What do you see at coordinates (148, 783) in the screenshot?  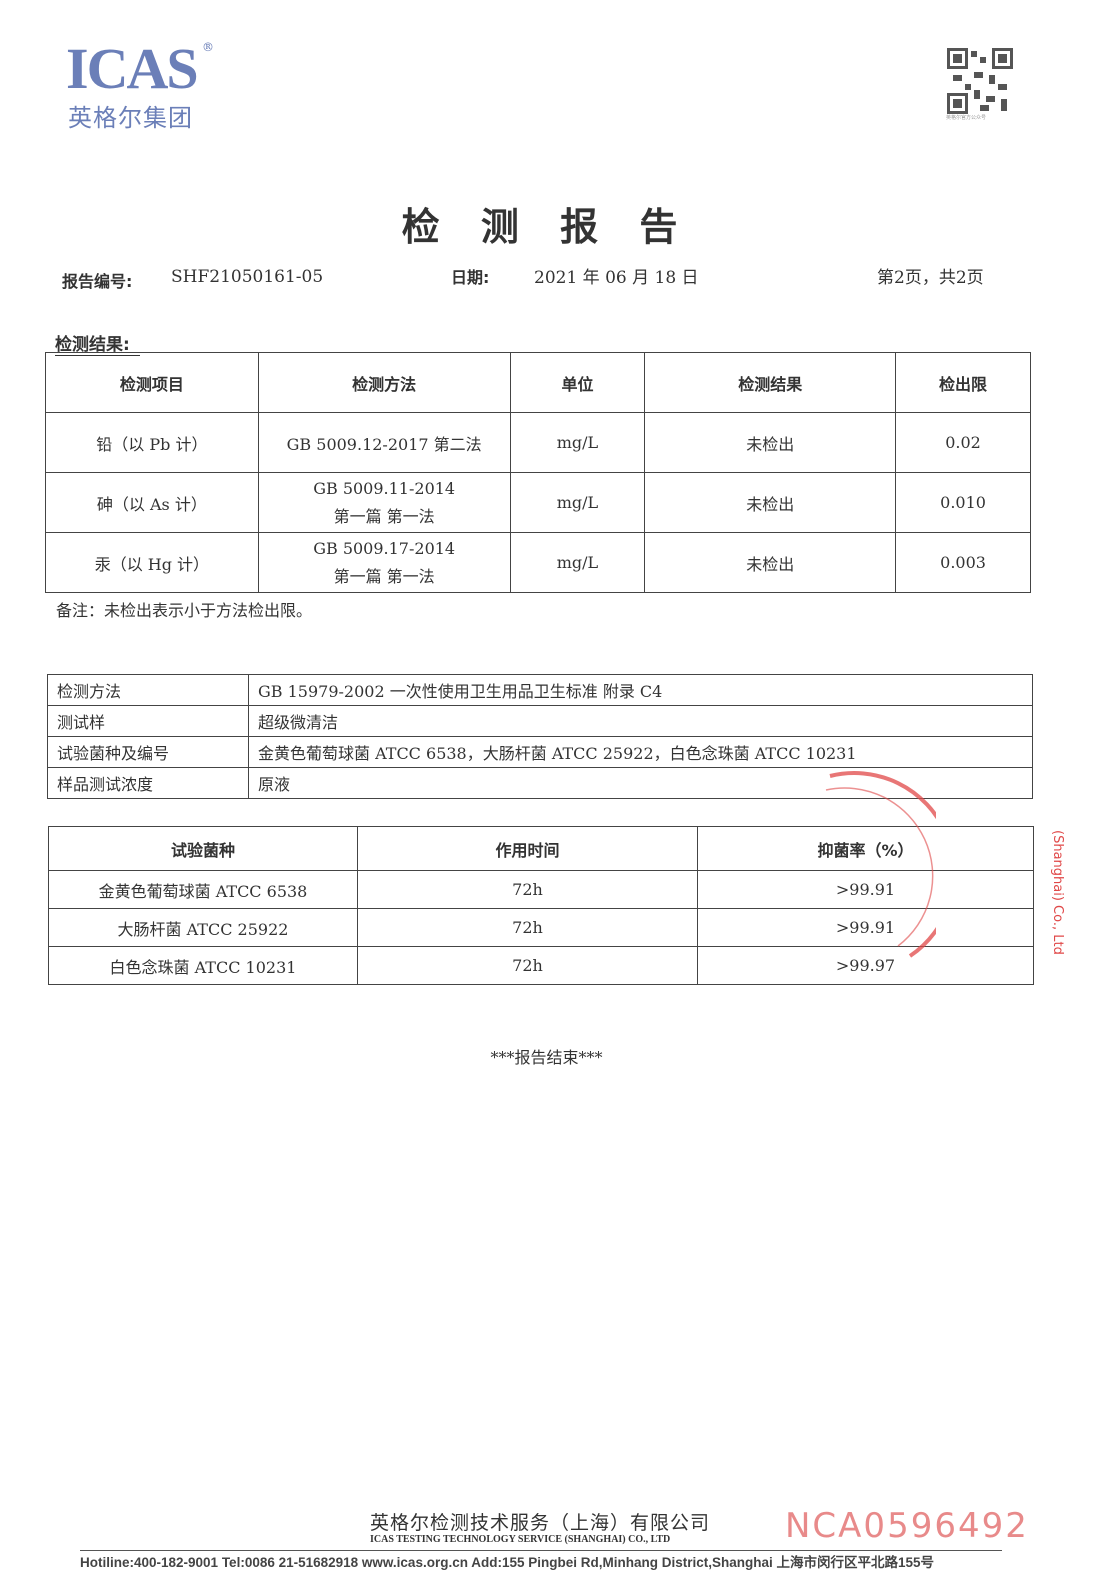 I see `info-label: 样品测试浓度` at bounding box center [148, 783].